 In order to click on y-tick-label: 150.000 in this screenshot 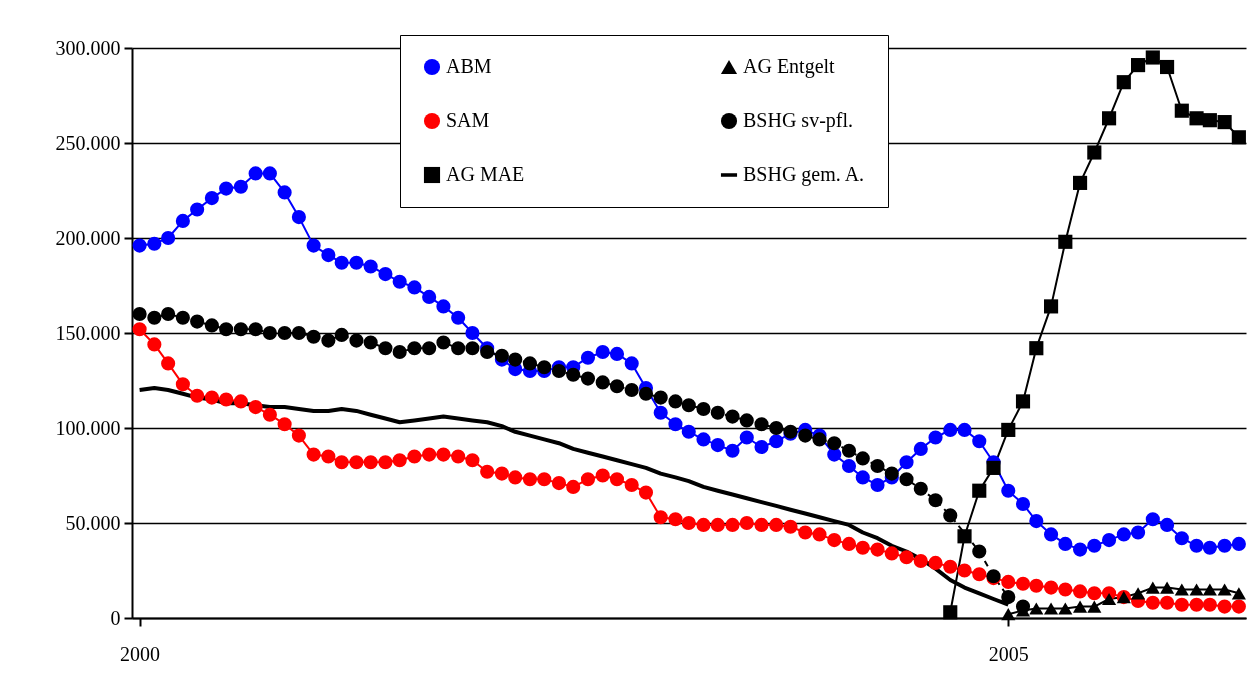, I will do `click(88, 332)`.